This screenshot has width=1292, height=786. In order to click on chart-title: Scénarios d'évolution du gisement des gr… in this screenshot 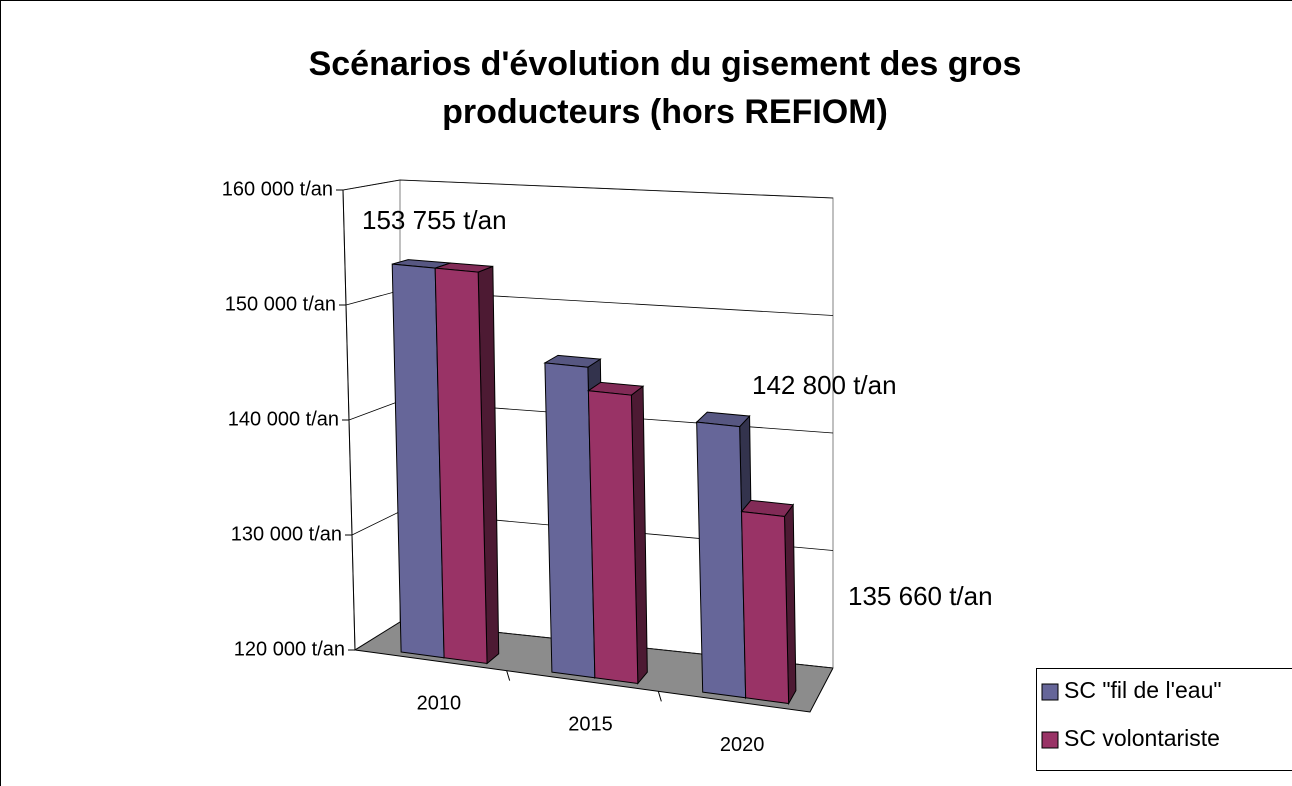, I will do `click(665, 88)`.